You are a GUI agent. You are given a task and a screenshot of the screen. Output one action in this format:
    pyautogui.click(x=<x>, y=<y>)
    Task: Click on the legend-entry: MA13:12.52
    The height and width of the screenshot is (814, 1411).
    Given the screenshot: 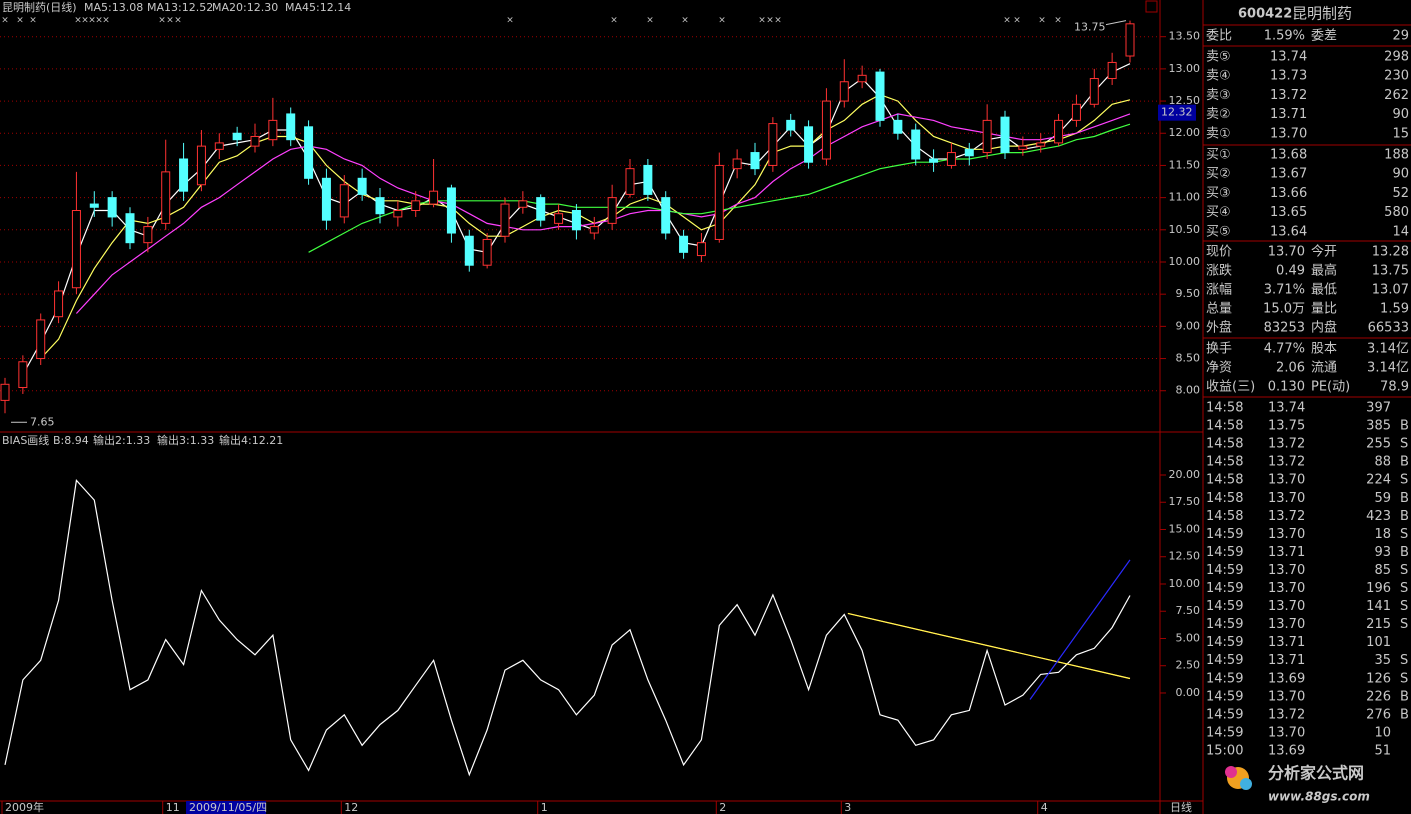 What is the action you would take?
    pyautogui.click(x=180, y=7)
    